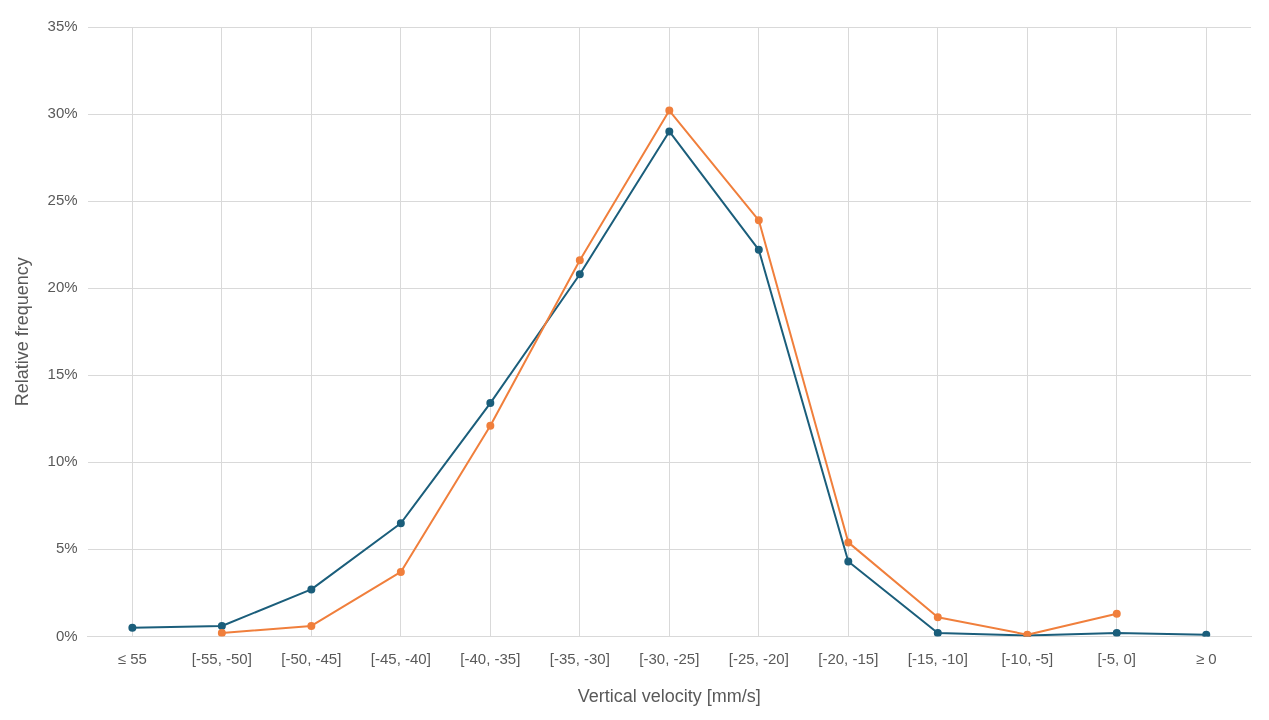 This screenshot has width=1269, height=720. What do you see at coordinates (669, 696) in the screenshot?
I see `x-axis-title: Vertical velocity [mm/s]` at bounding box center [669, 696].